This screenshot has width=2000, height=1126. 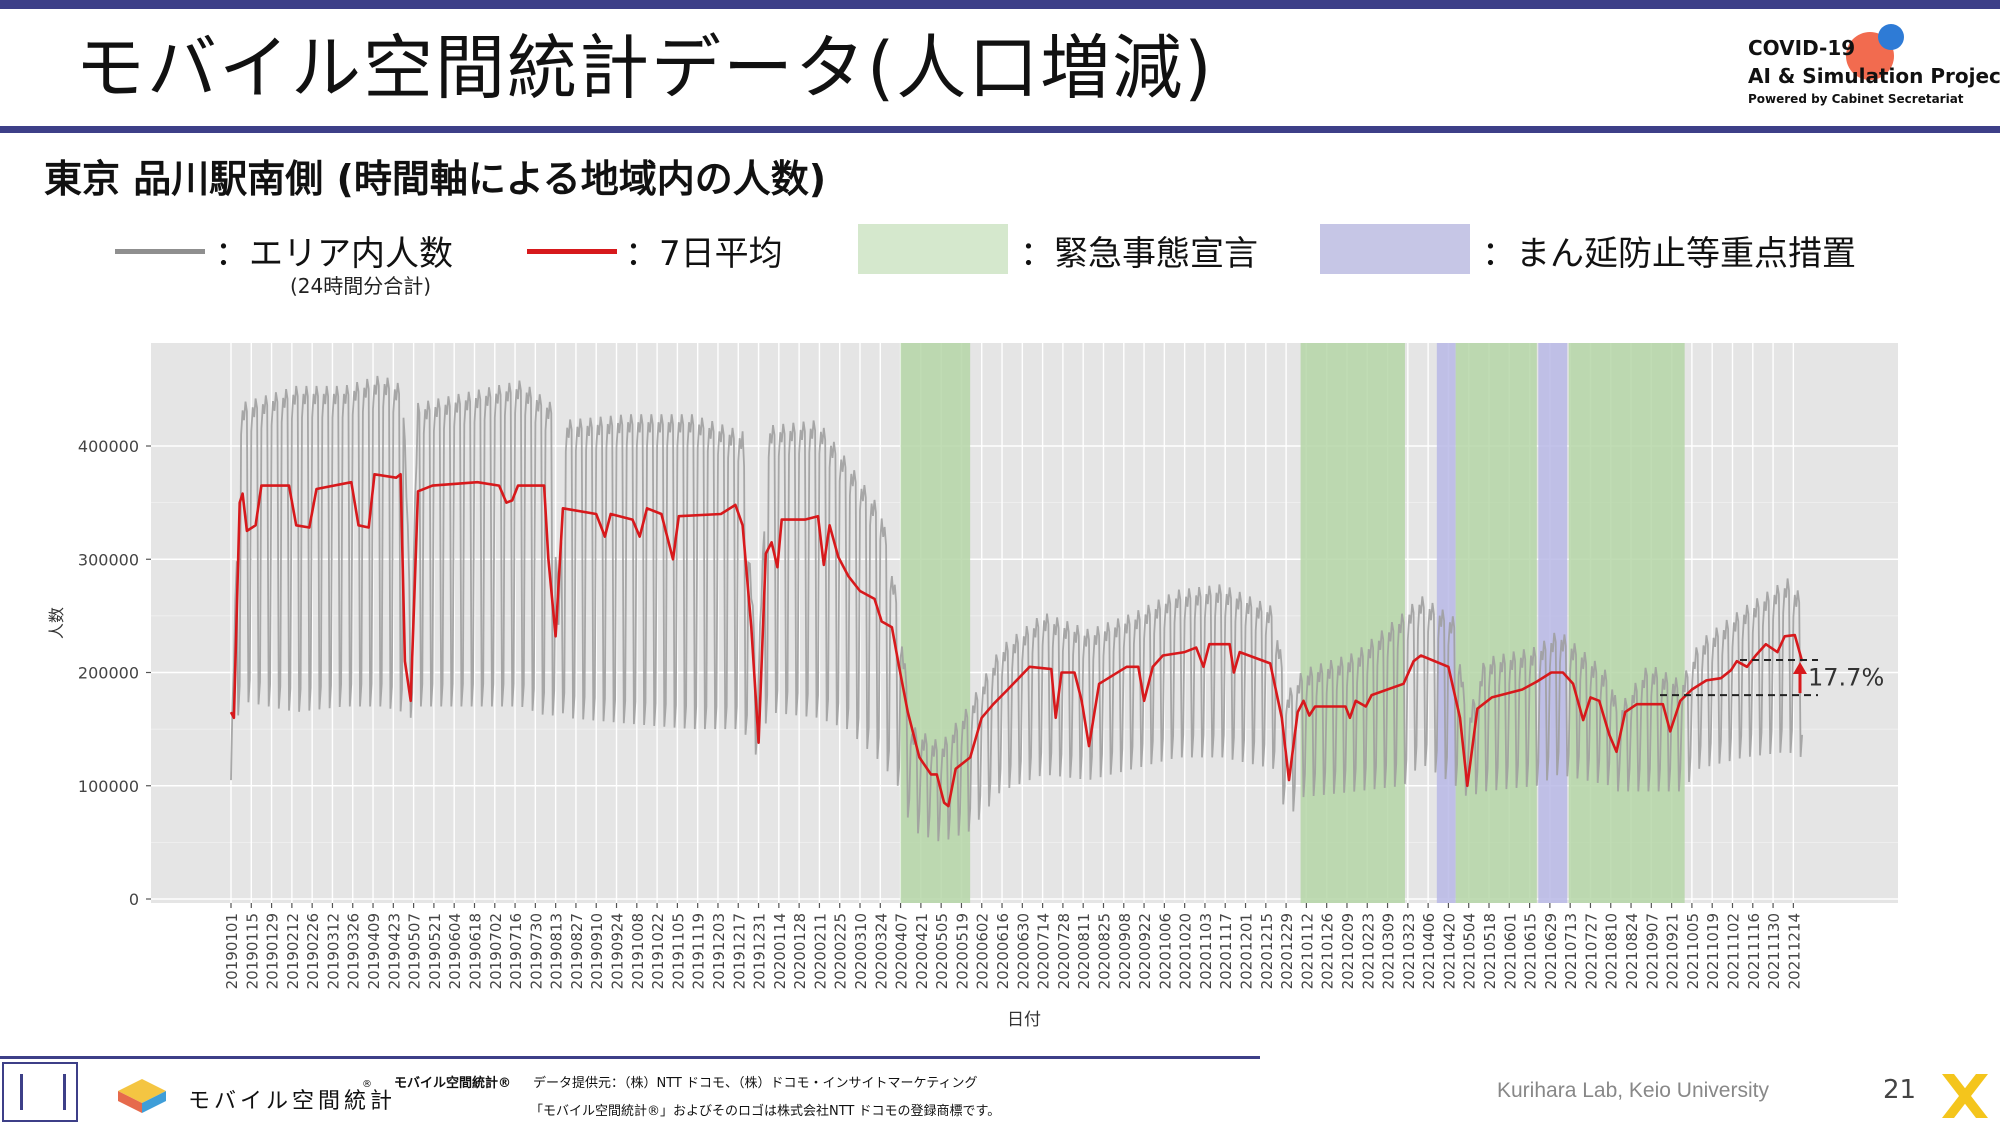 I want to click on y-axis-label: 人数, so click(x=56, y=623).